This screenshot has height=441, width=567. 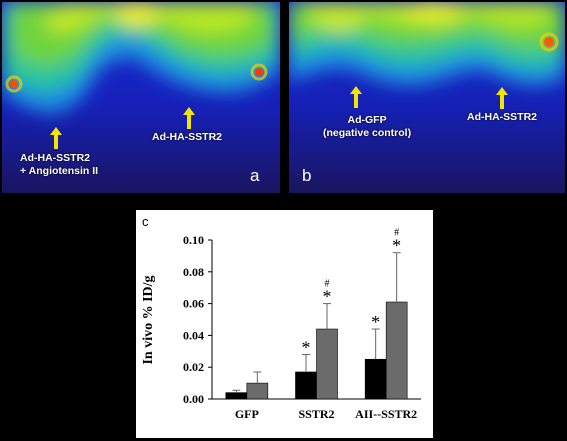 What do you see at coordinates (307, 175) in the screenshot?
I see `panel-letter-b: b` at bounding box center [307, 175].